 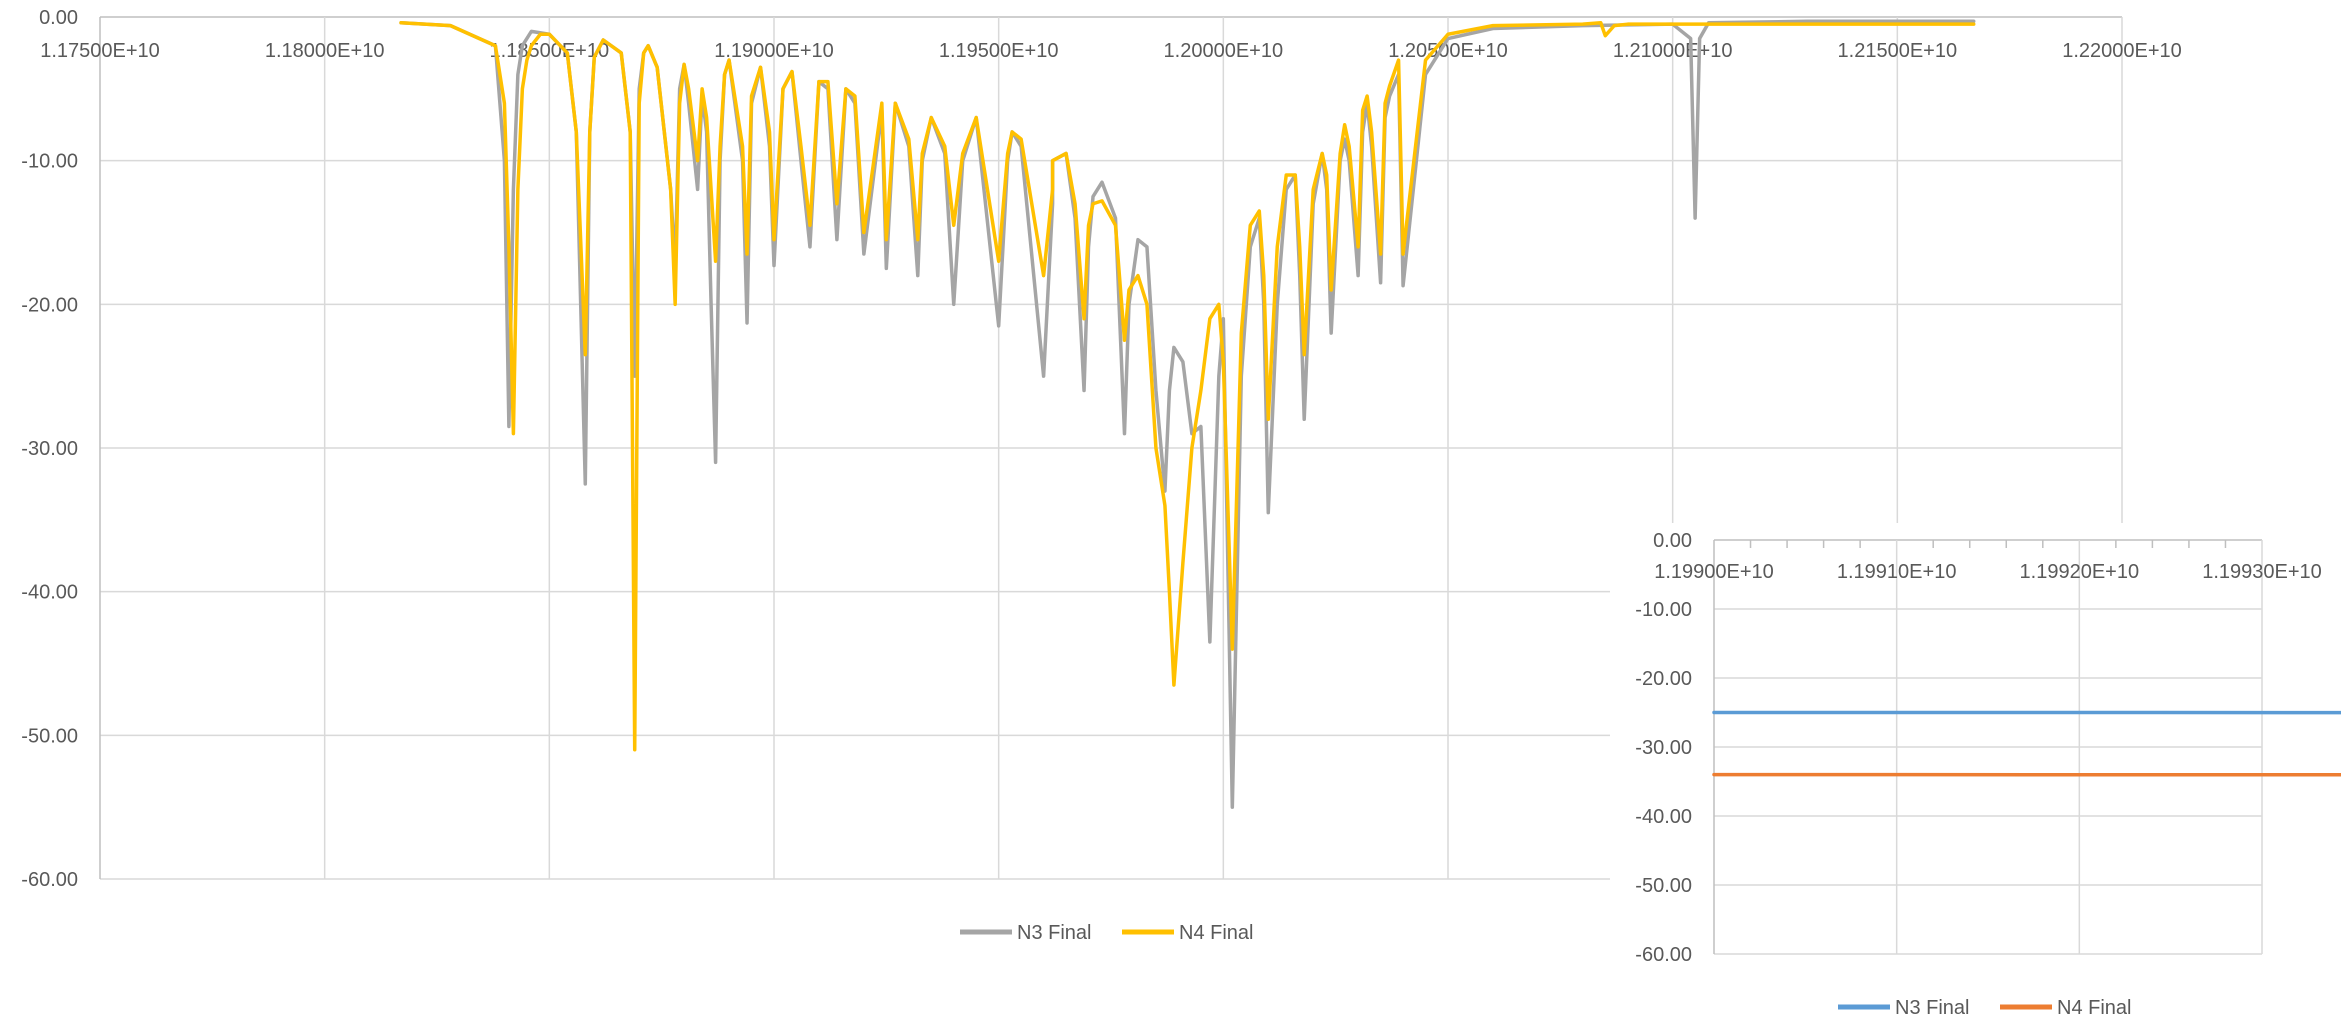 I want to click on x-tick-label: 1.20000E+10, so click(x=1224, y=51).